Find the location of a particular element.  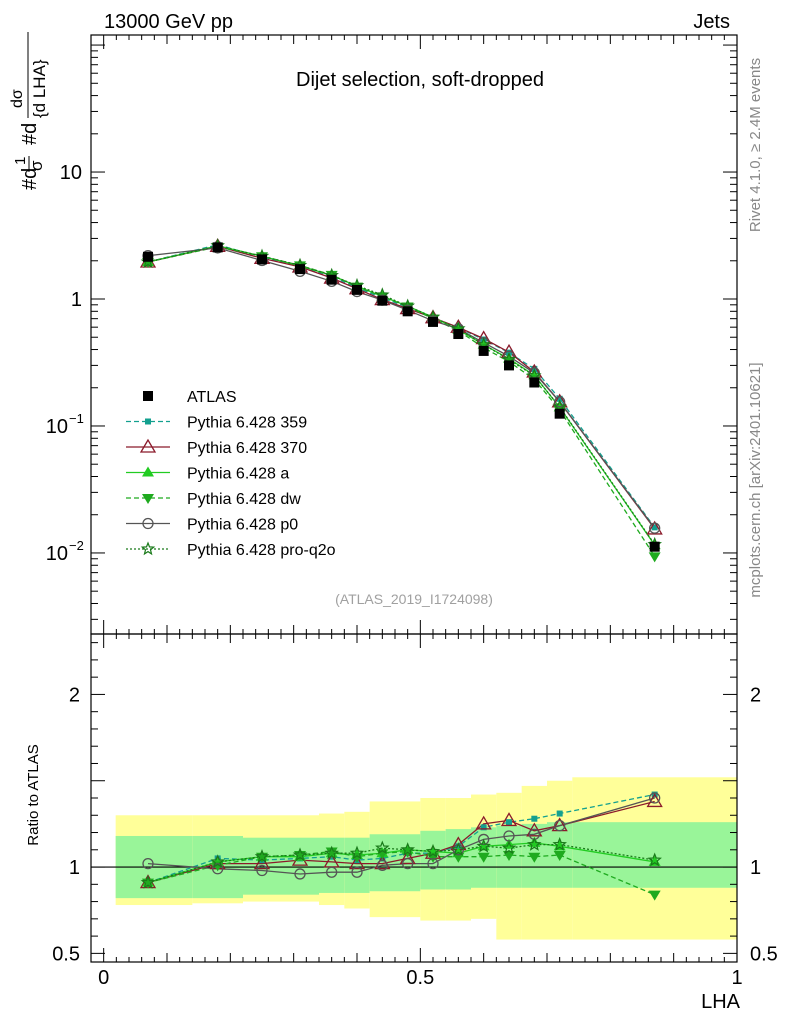

main-y-axis-label: #d 1 σ #d dσ {d LHA} is located at coordinates (29, 111).